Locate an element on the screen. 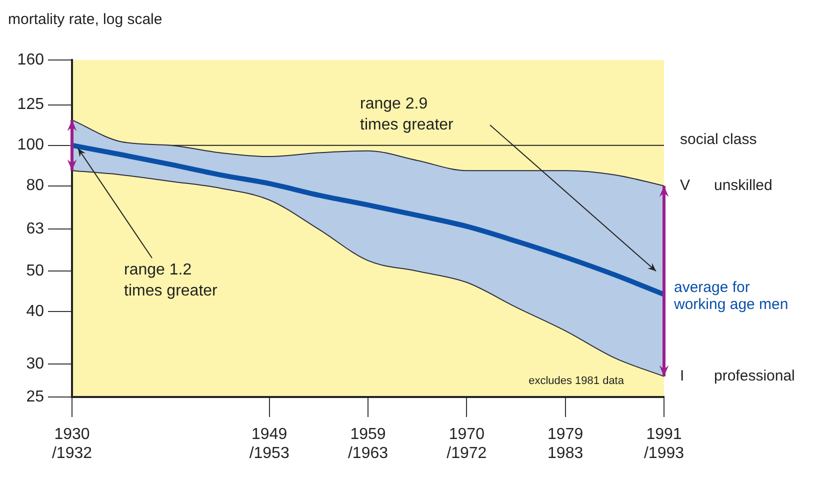 This screenshot has width=821, height=477. x-tick-label: 1979 1983 is located at coordinates (566, 444).